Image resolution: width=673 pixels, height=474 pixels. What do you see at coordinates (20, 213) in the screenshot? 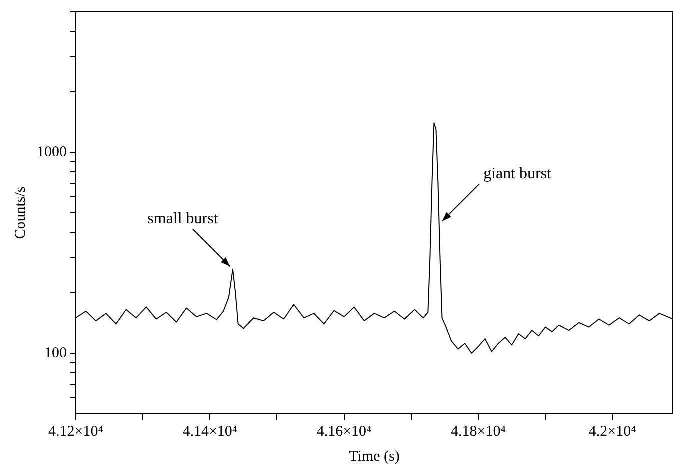
I see `y-axis-title: Counts/s` at bounding box center [20, 213].